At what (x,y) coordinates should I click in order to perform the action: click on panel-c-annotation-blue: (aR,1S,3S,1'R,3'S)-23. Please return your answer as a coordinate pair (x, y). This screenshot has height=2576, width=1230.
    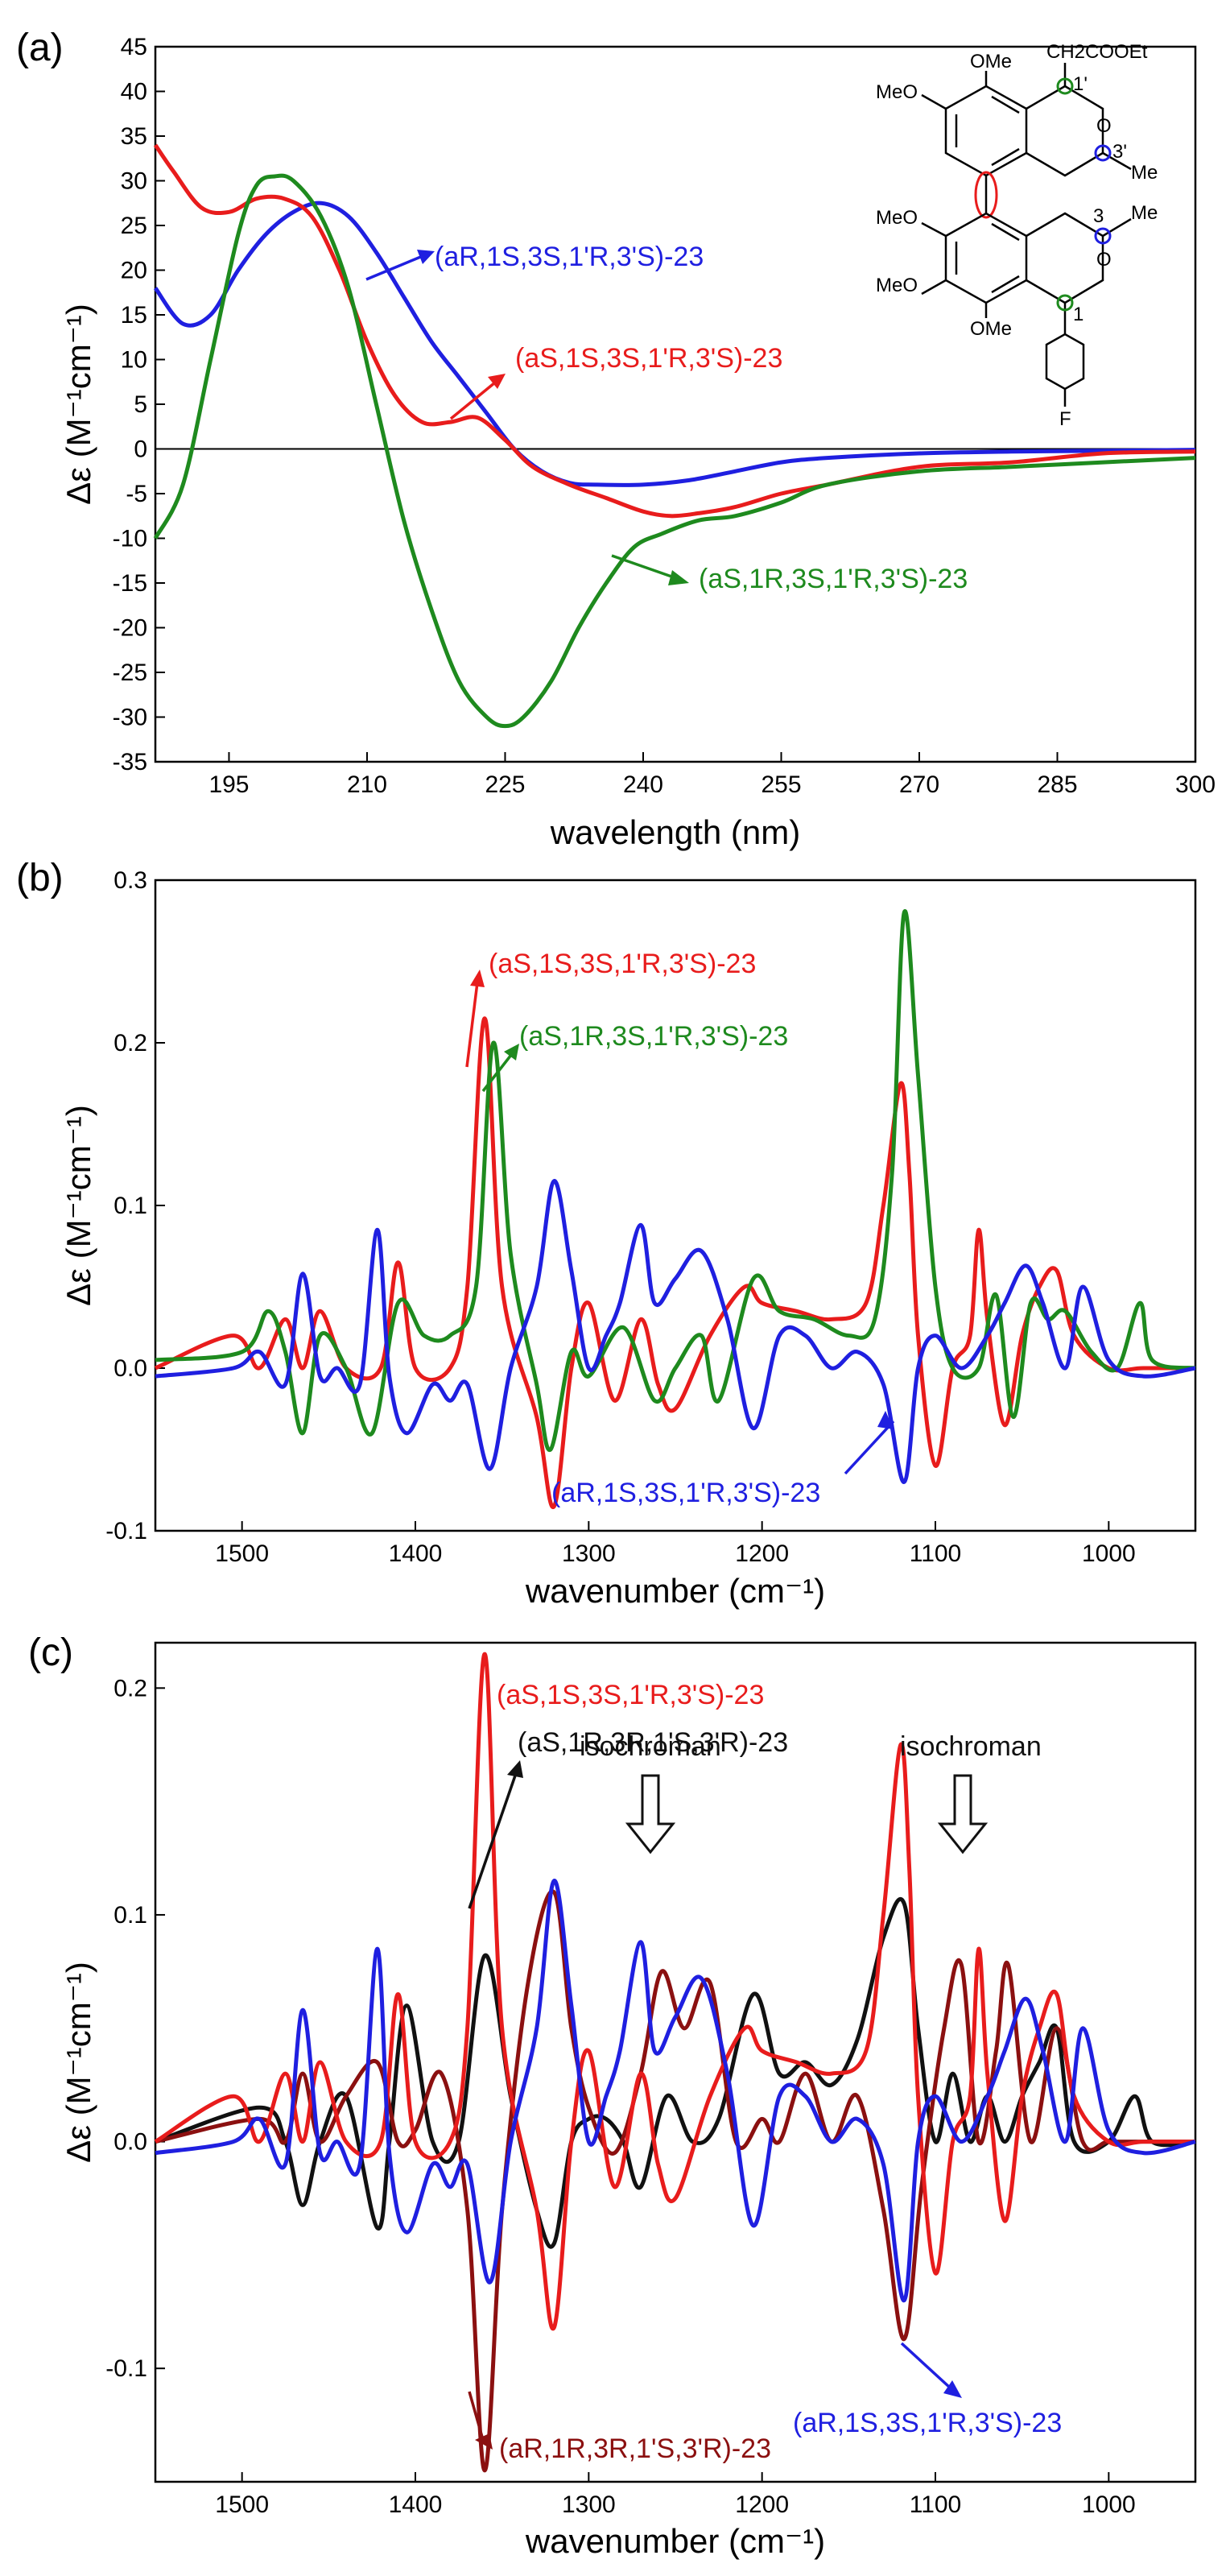
    Looking at the image, I should click on (928, 2390).